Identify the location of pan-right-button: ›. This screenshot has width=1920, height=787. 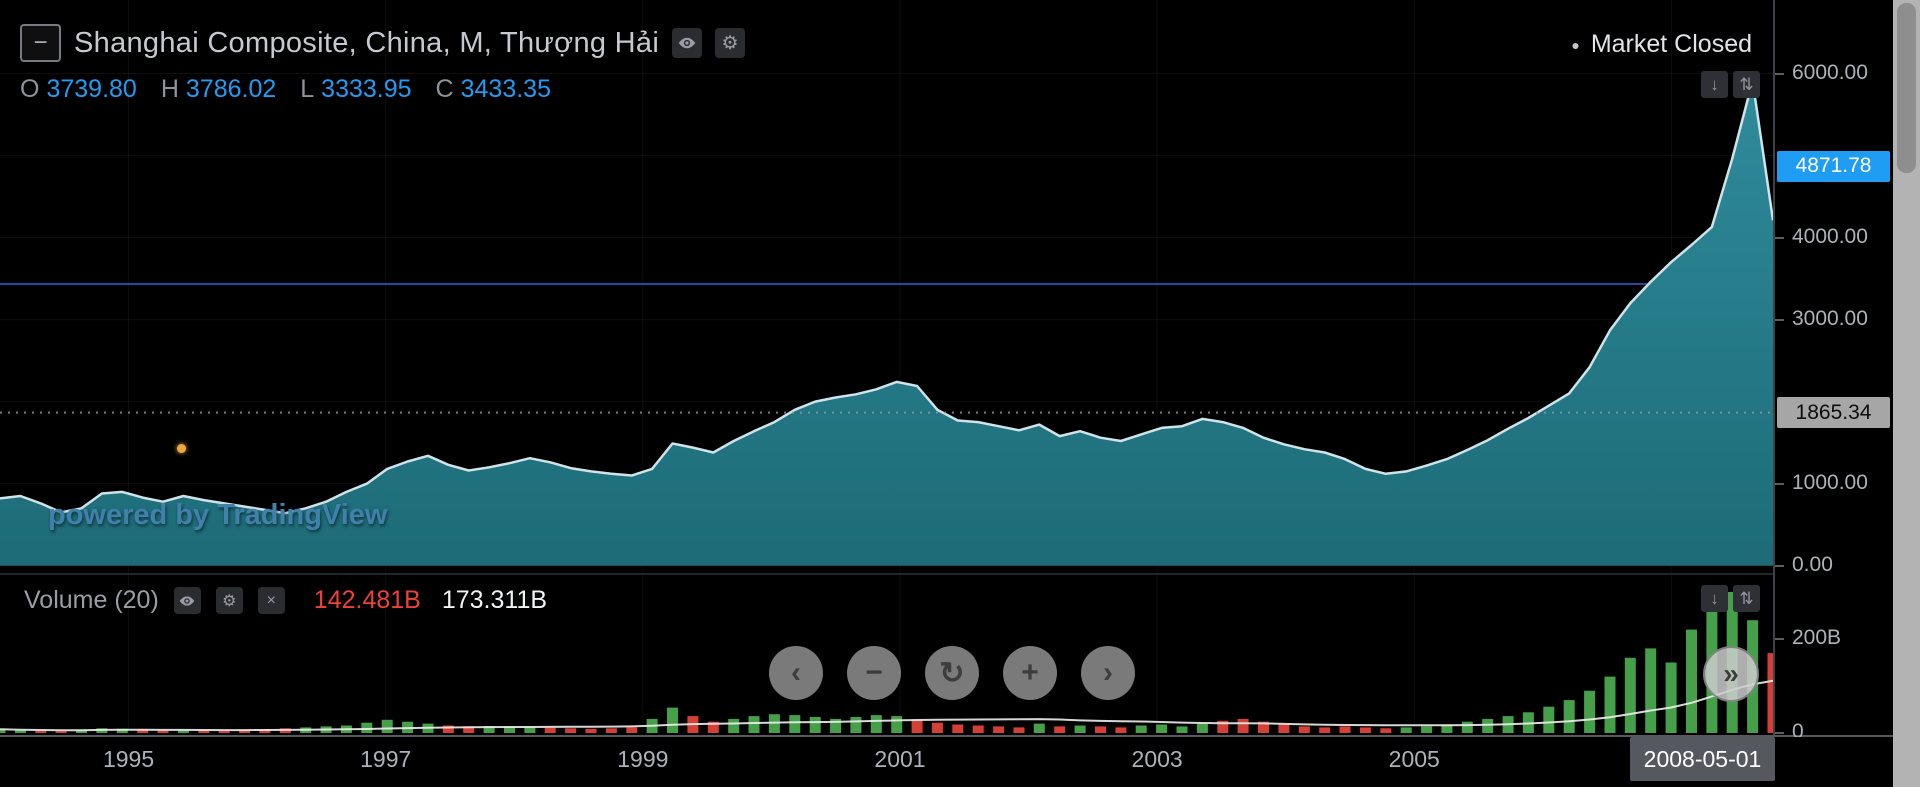
(1108, 673).